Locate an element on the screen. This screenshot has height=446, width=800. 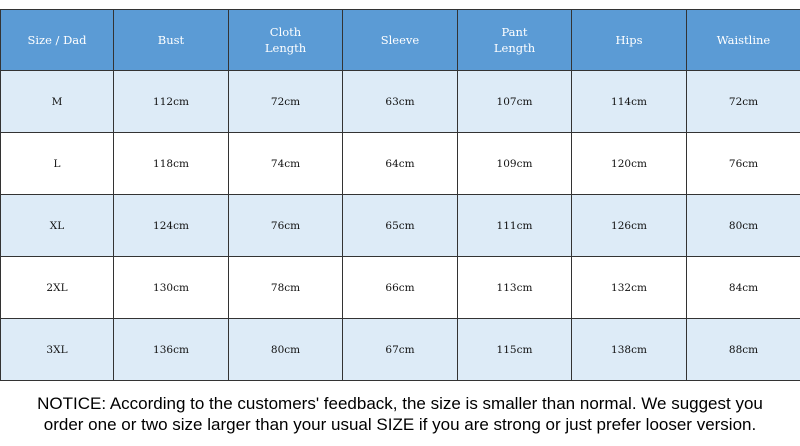
waistline-cell: 76cm is located at coordinates (743, 163).